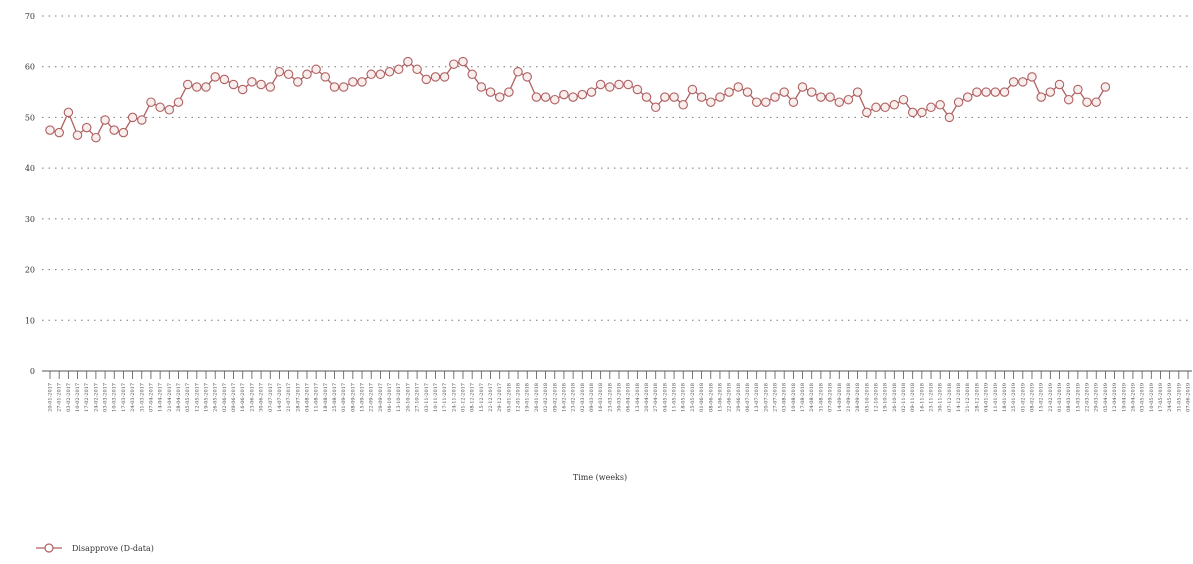 The width and height of the screenshot is (1193, 564). What do you see at coordinates (317, 397) in the screenshot?
I see `x-tick-label: 11-08-2017` at bounding box center [317, 397].